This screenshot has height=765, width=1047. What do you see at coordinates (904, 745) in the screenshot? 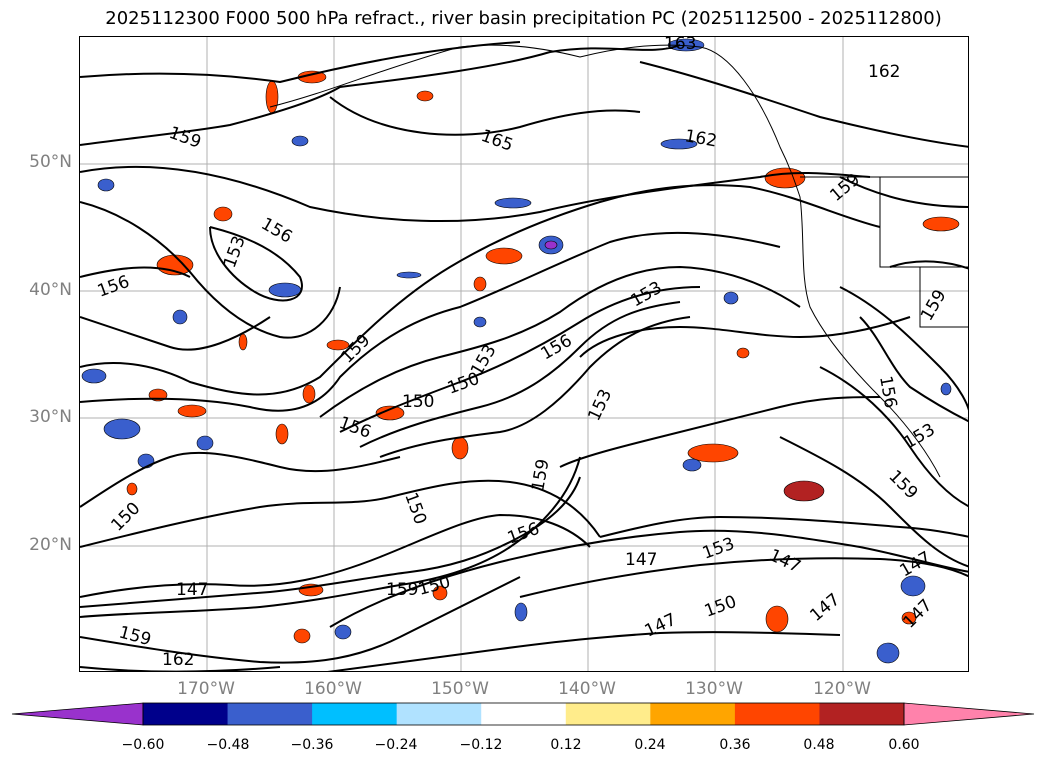
I see `colorbar-tick-label: 0.60` at bounding box center [904, 745].